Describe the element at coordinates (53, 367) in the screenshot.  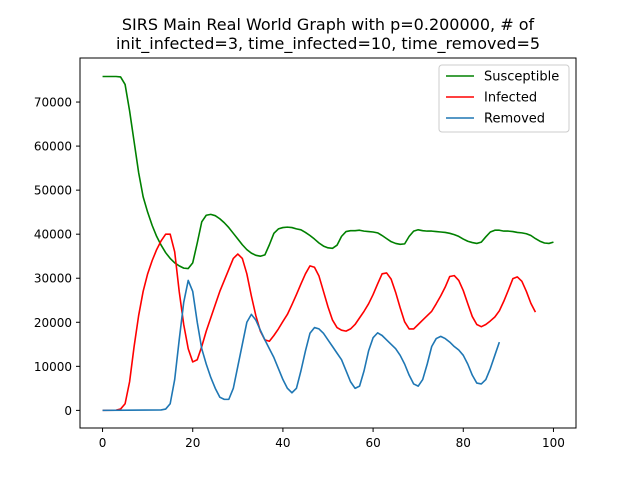
I see `y-tick-label: 10000` at that location.